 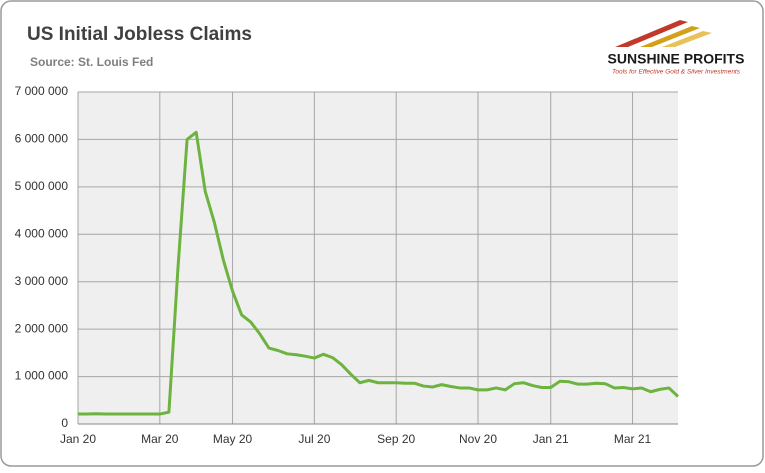 What do you see at coordinates (42, 91) in the screenshot?
I see `y-tick-label: 7 000 000` at bounding box center [42, 91].